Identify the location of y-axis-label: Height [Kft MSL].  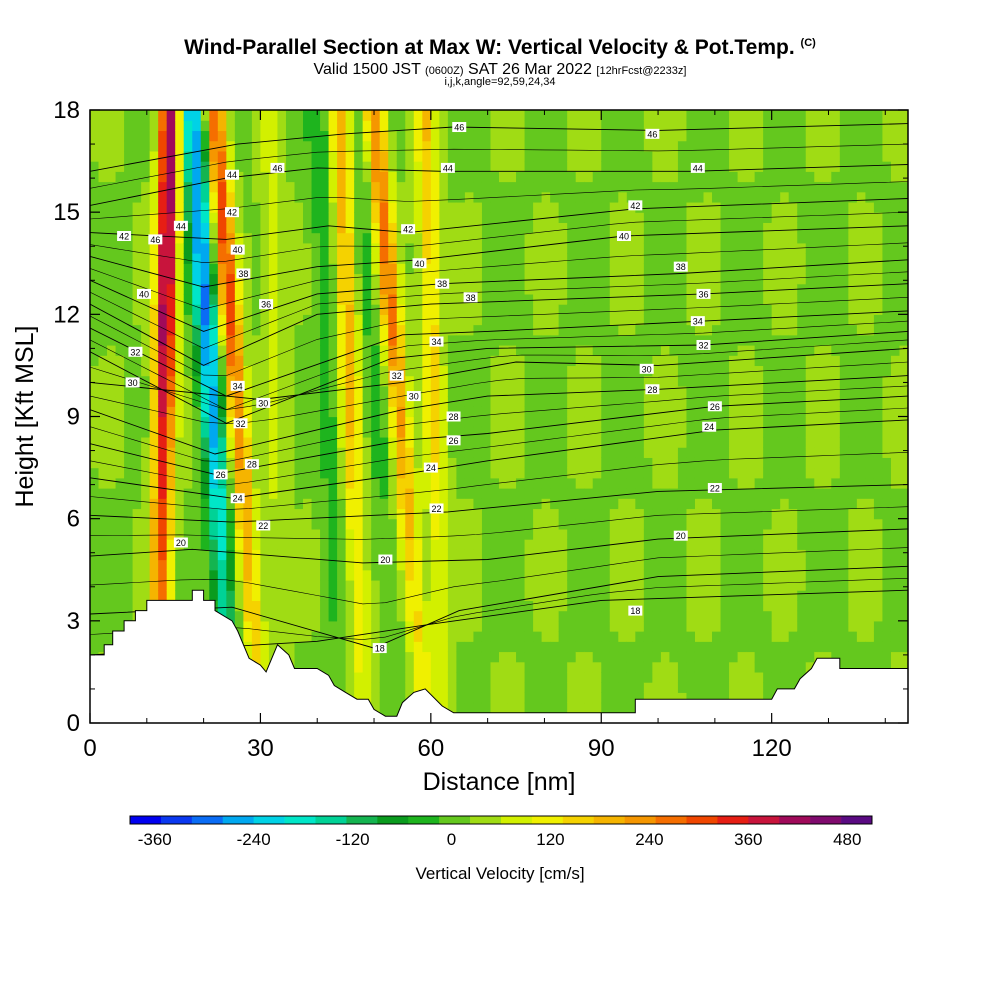
(25, 416).